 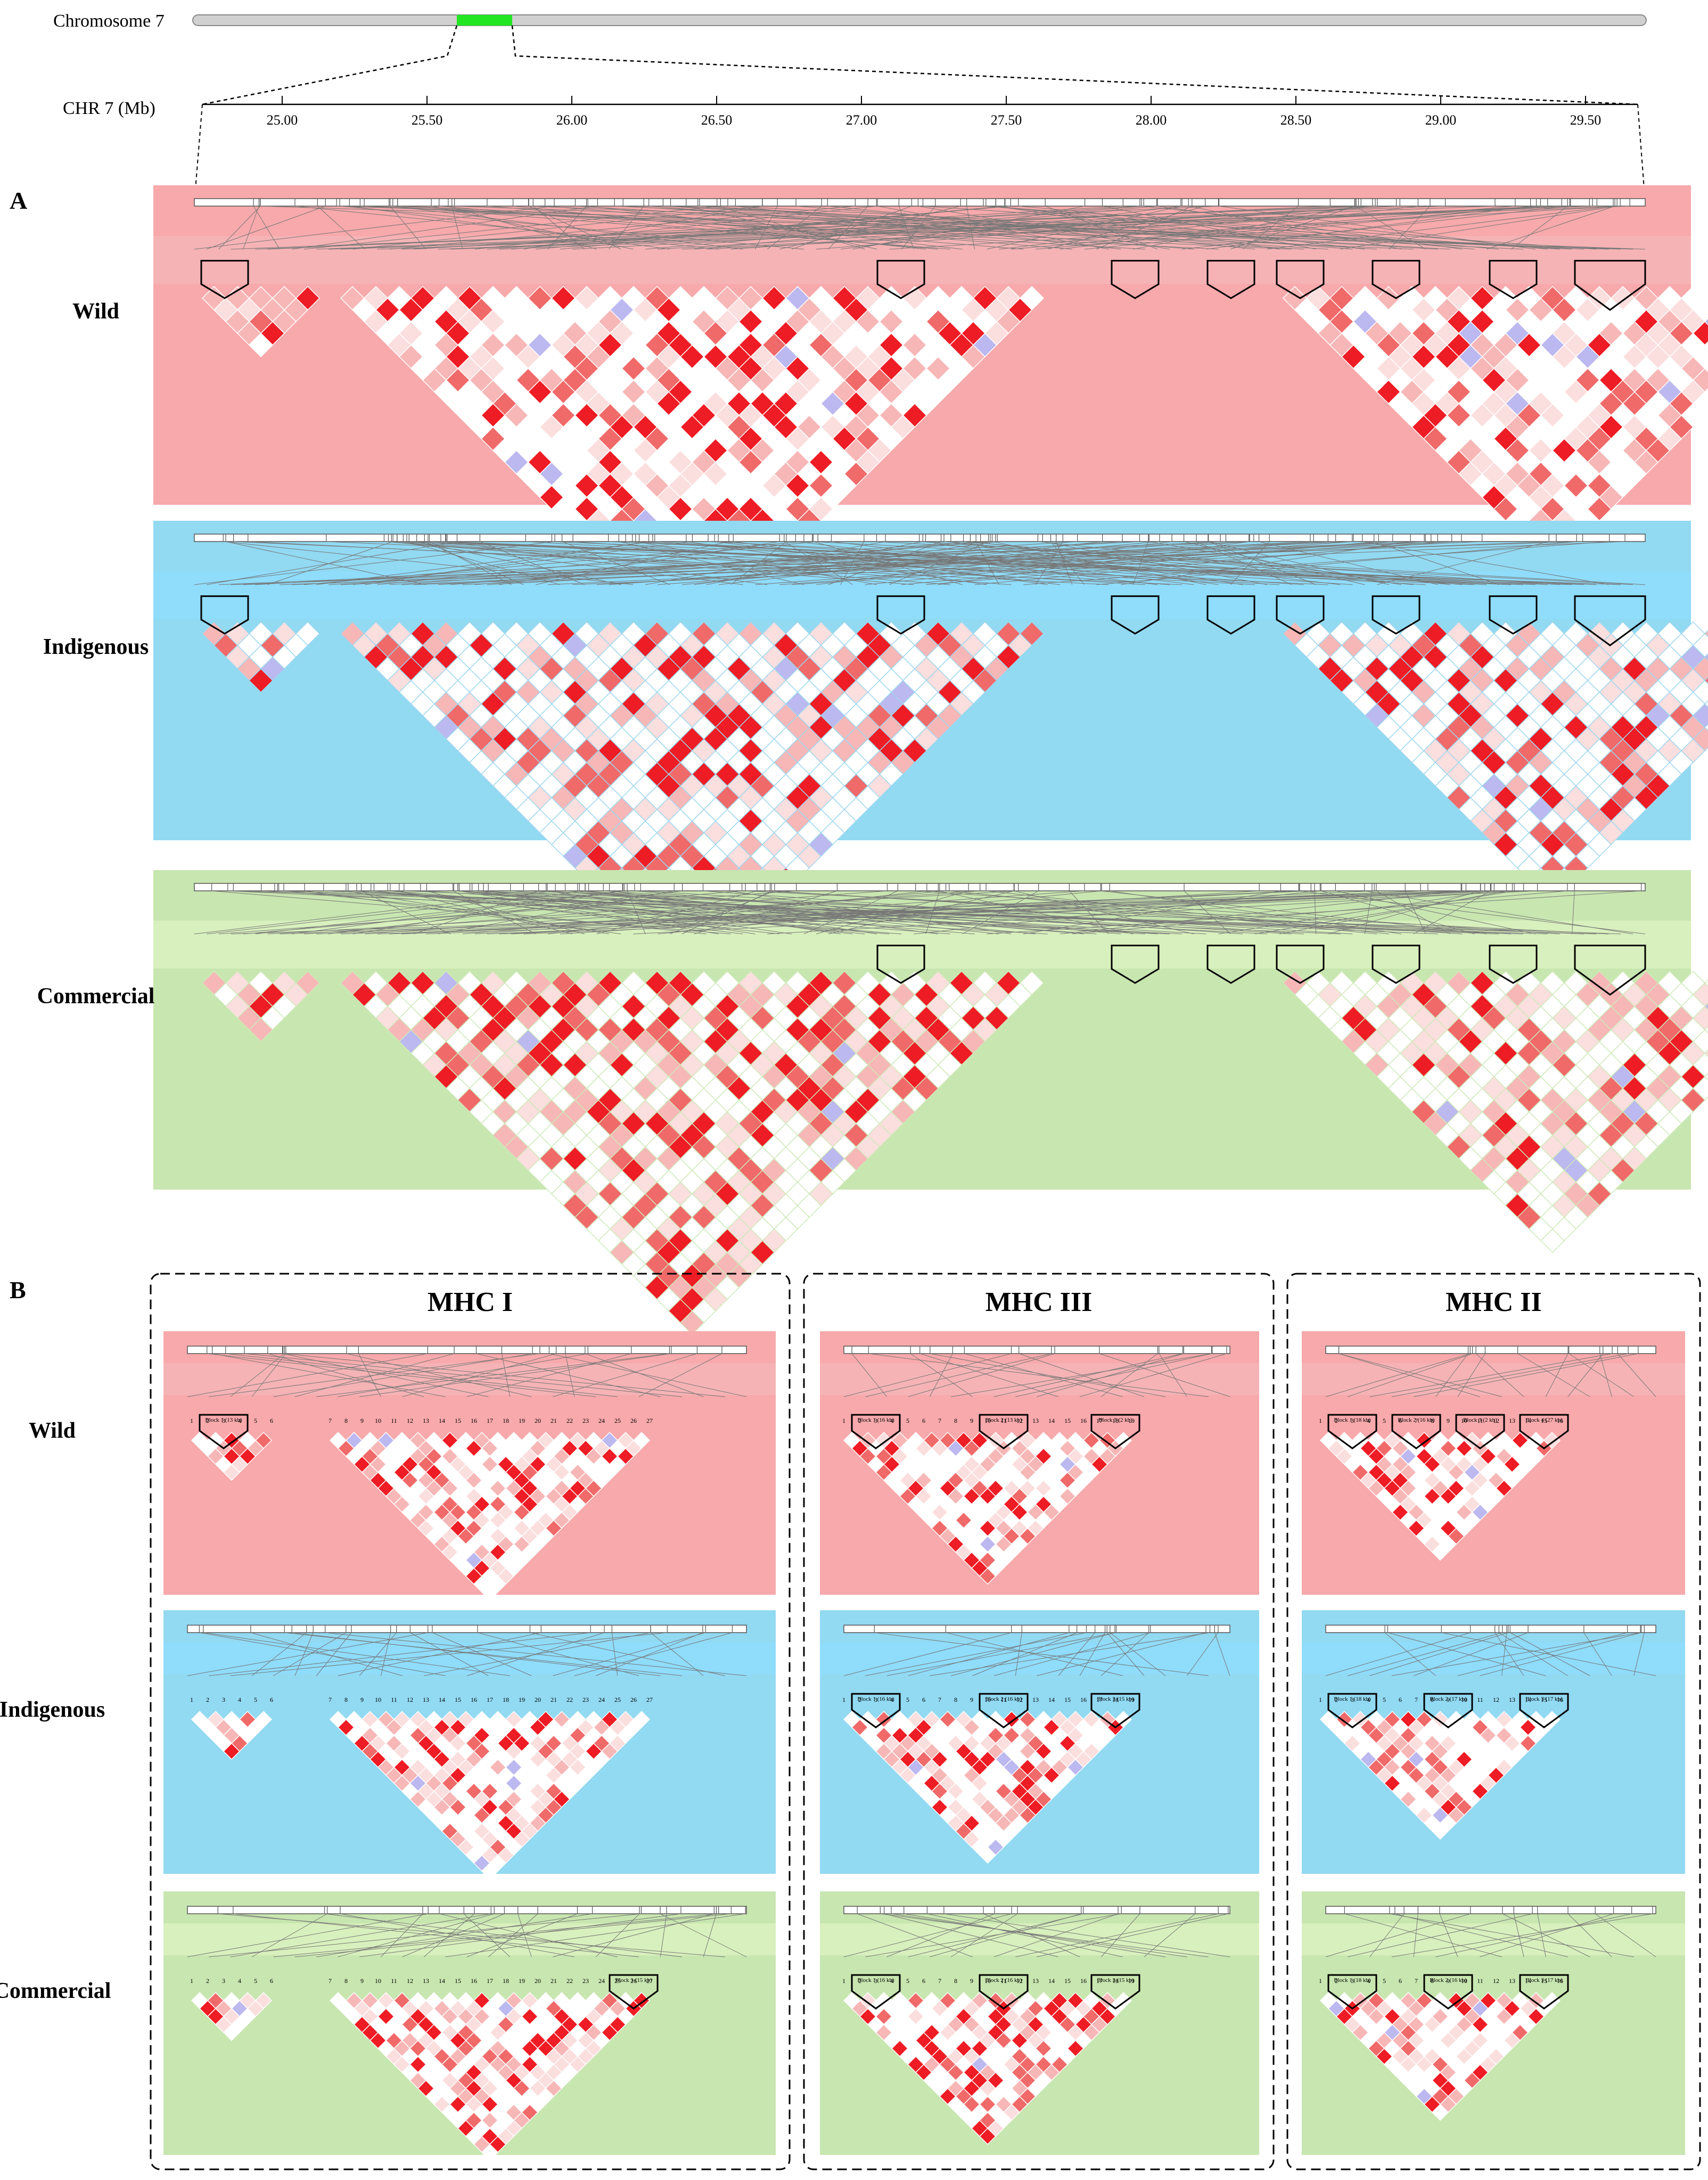 I want to click on axis-tick-label: 29.50, so click(x=1586, y=120).